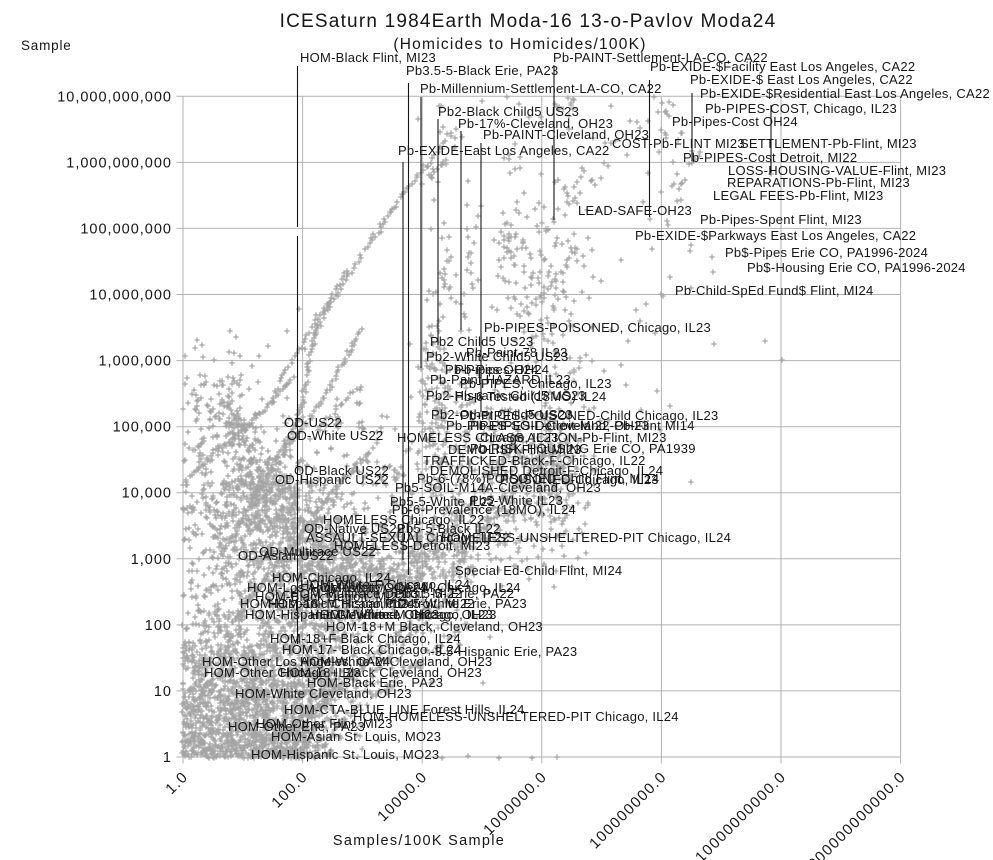 This screenshot has height=860, width=993. I want to click on svg-text: Pb5-SOIL-M14A-Cleveland, OH23, so click(498, 487).